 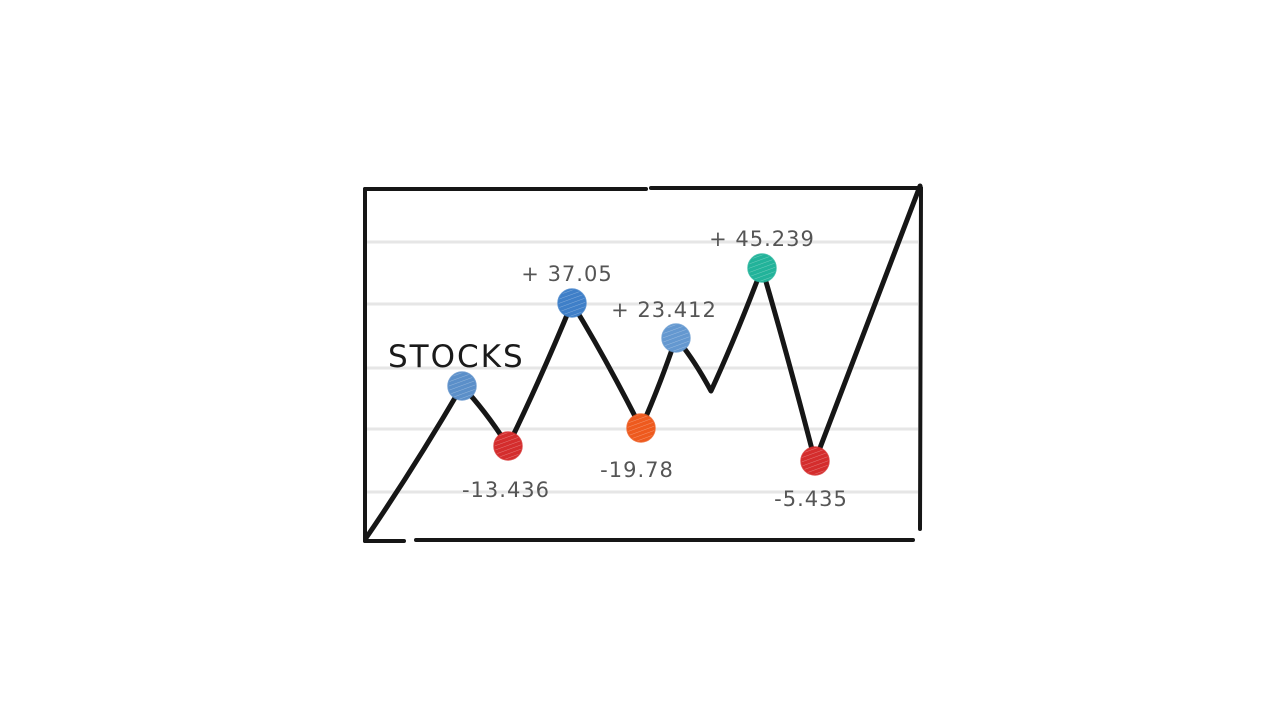 What do you see at coordinates (506, 490) in the screenshot?
I see `data-label-3: -13.436` at bounding box center [506, 490].